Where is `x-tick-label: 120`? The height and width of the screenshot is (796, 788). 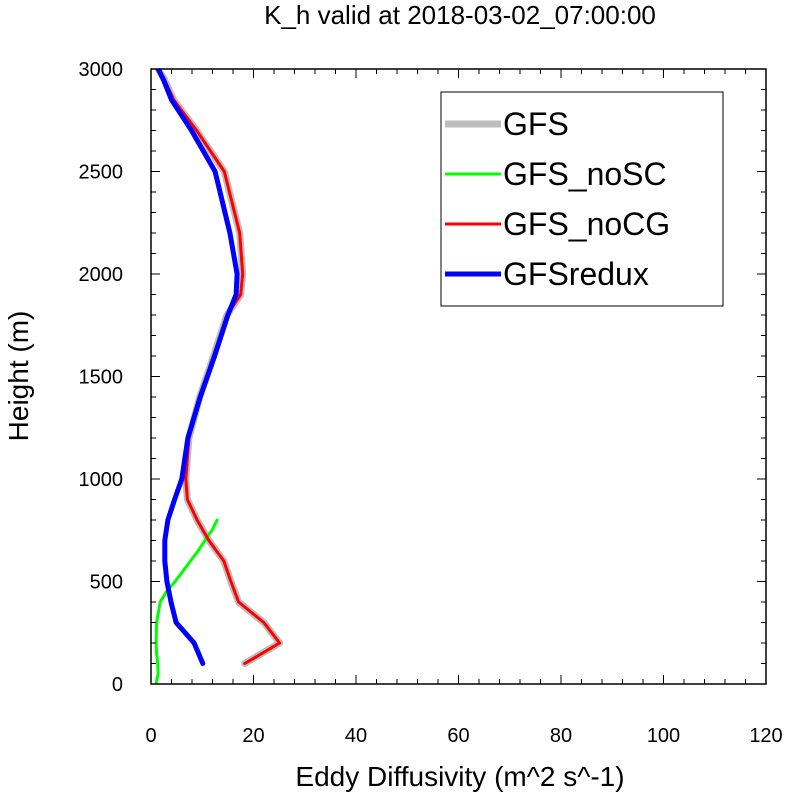 x-tick-label: 120 is located at coordinates (765, 736).